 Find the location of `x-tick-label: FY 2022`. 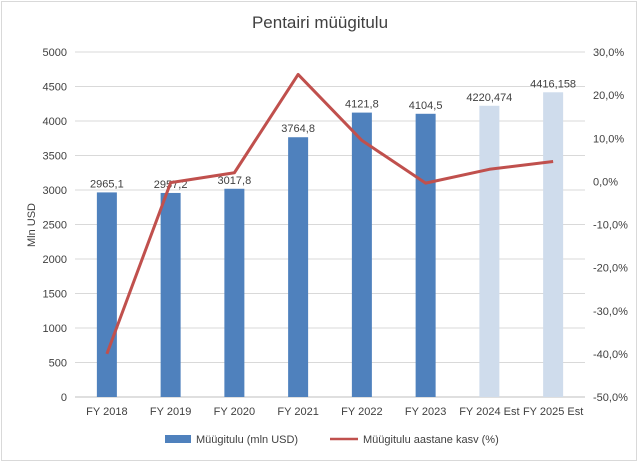

x-tick-label: FY 2022 is located at coordinates (361, 412).